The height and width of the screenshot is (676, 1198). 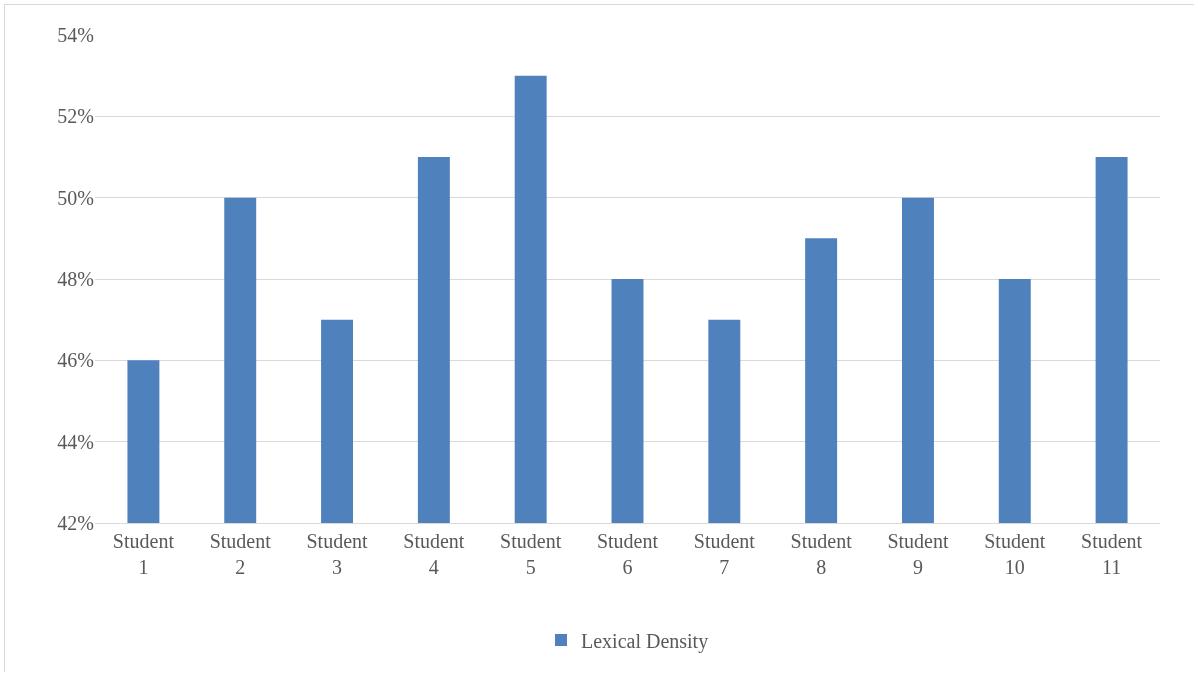 What do you see at coordinates (1015, 554) in the screenshot?
I see `x-tick-label: Student 10` at bounding box center [1015, 554].